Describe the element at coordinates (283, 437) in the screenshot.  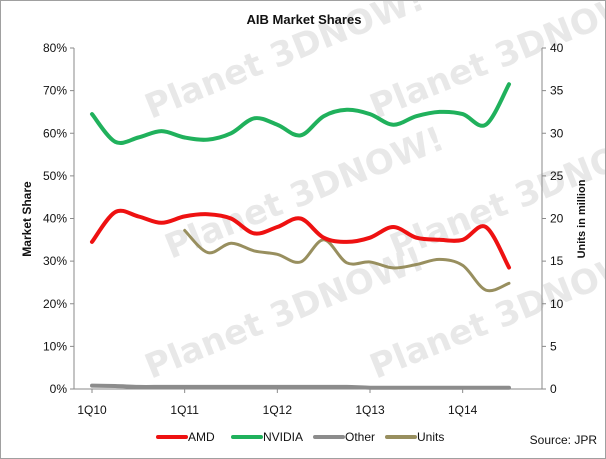
I see `legend-label-nvidia: NVIDIA` at that location.